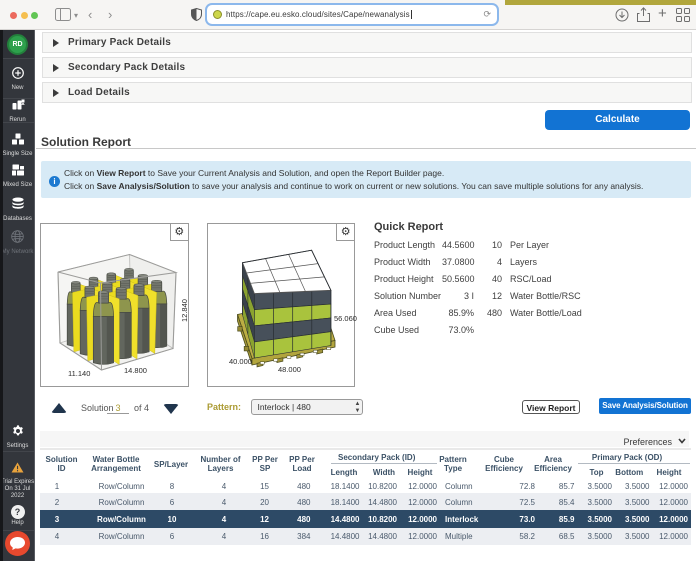 The image size is (696, 561). I want to click on svg-text: 48.000, so click(289, 369).